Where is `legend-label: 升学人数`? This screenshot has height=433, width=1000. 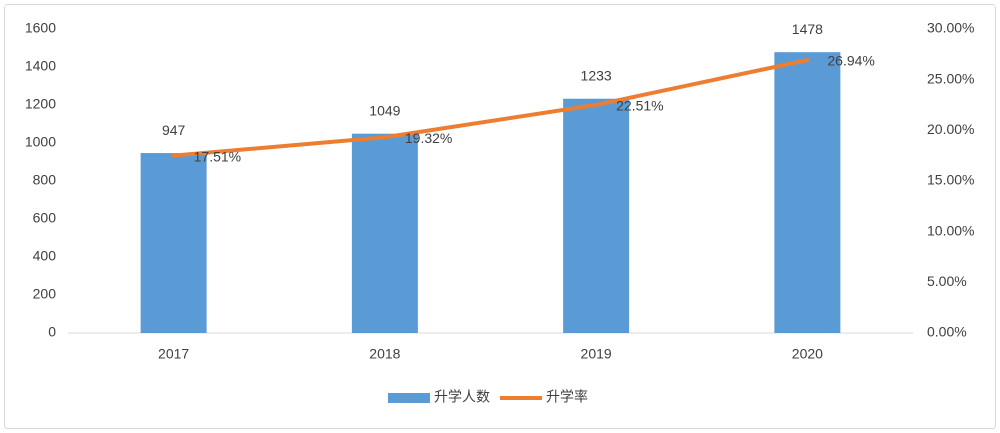
legend-label: 升学人数 is located at coordinates (462, 397).